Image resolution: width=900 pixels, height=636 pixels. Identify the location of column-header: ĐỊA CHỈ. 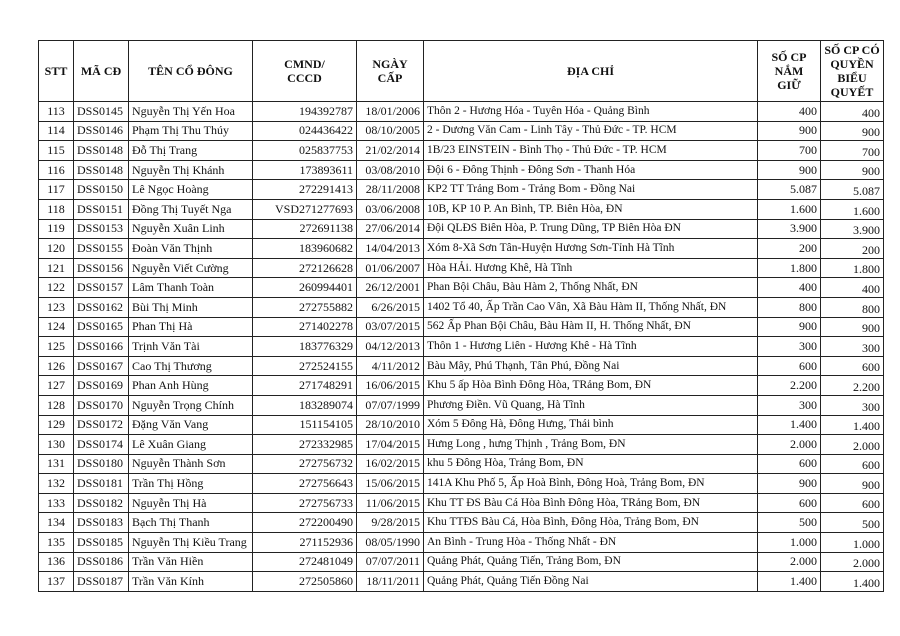
(590, 71).